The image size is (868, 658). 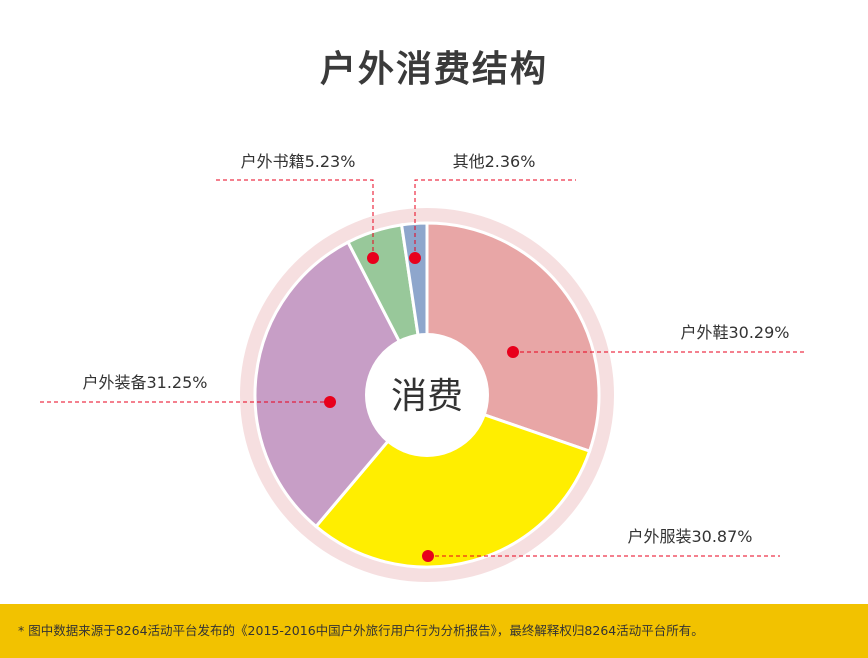 What do you see at coordinates (144, 382) in the screenshot?
I see `slice-label-2: 户外装备31.25%` at bounding box center [144, 382].